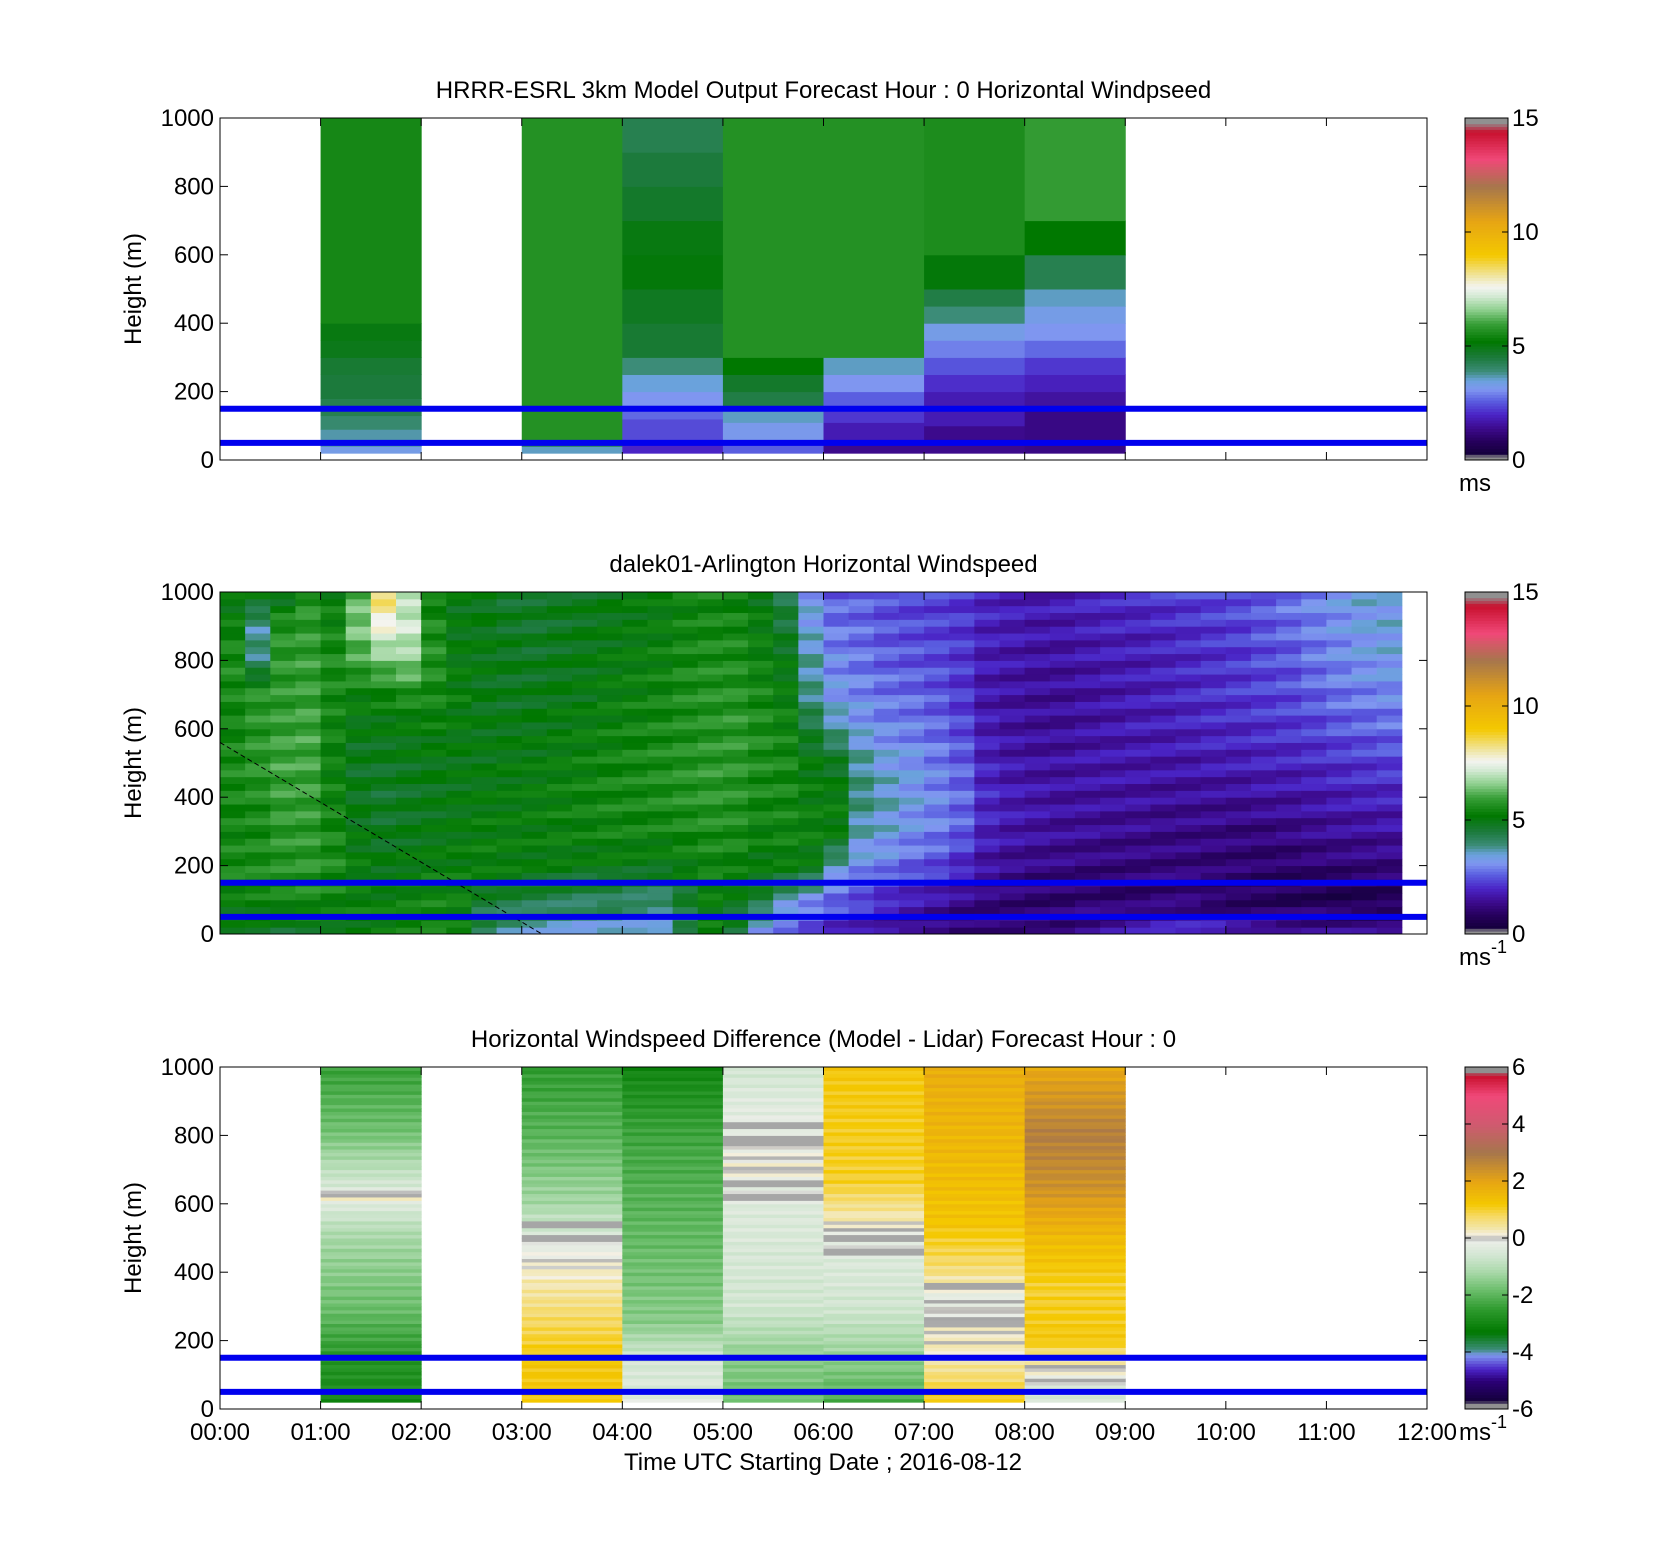 The width and height of the screenshot is (1680, 1561). I want to click on y-tick-label: 1000, so click(187, 118).